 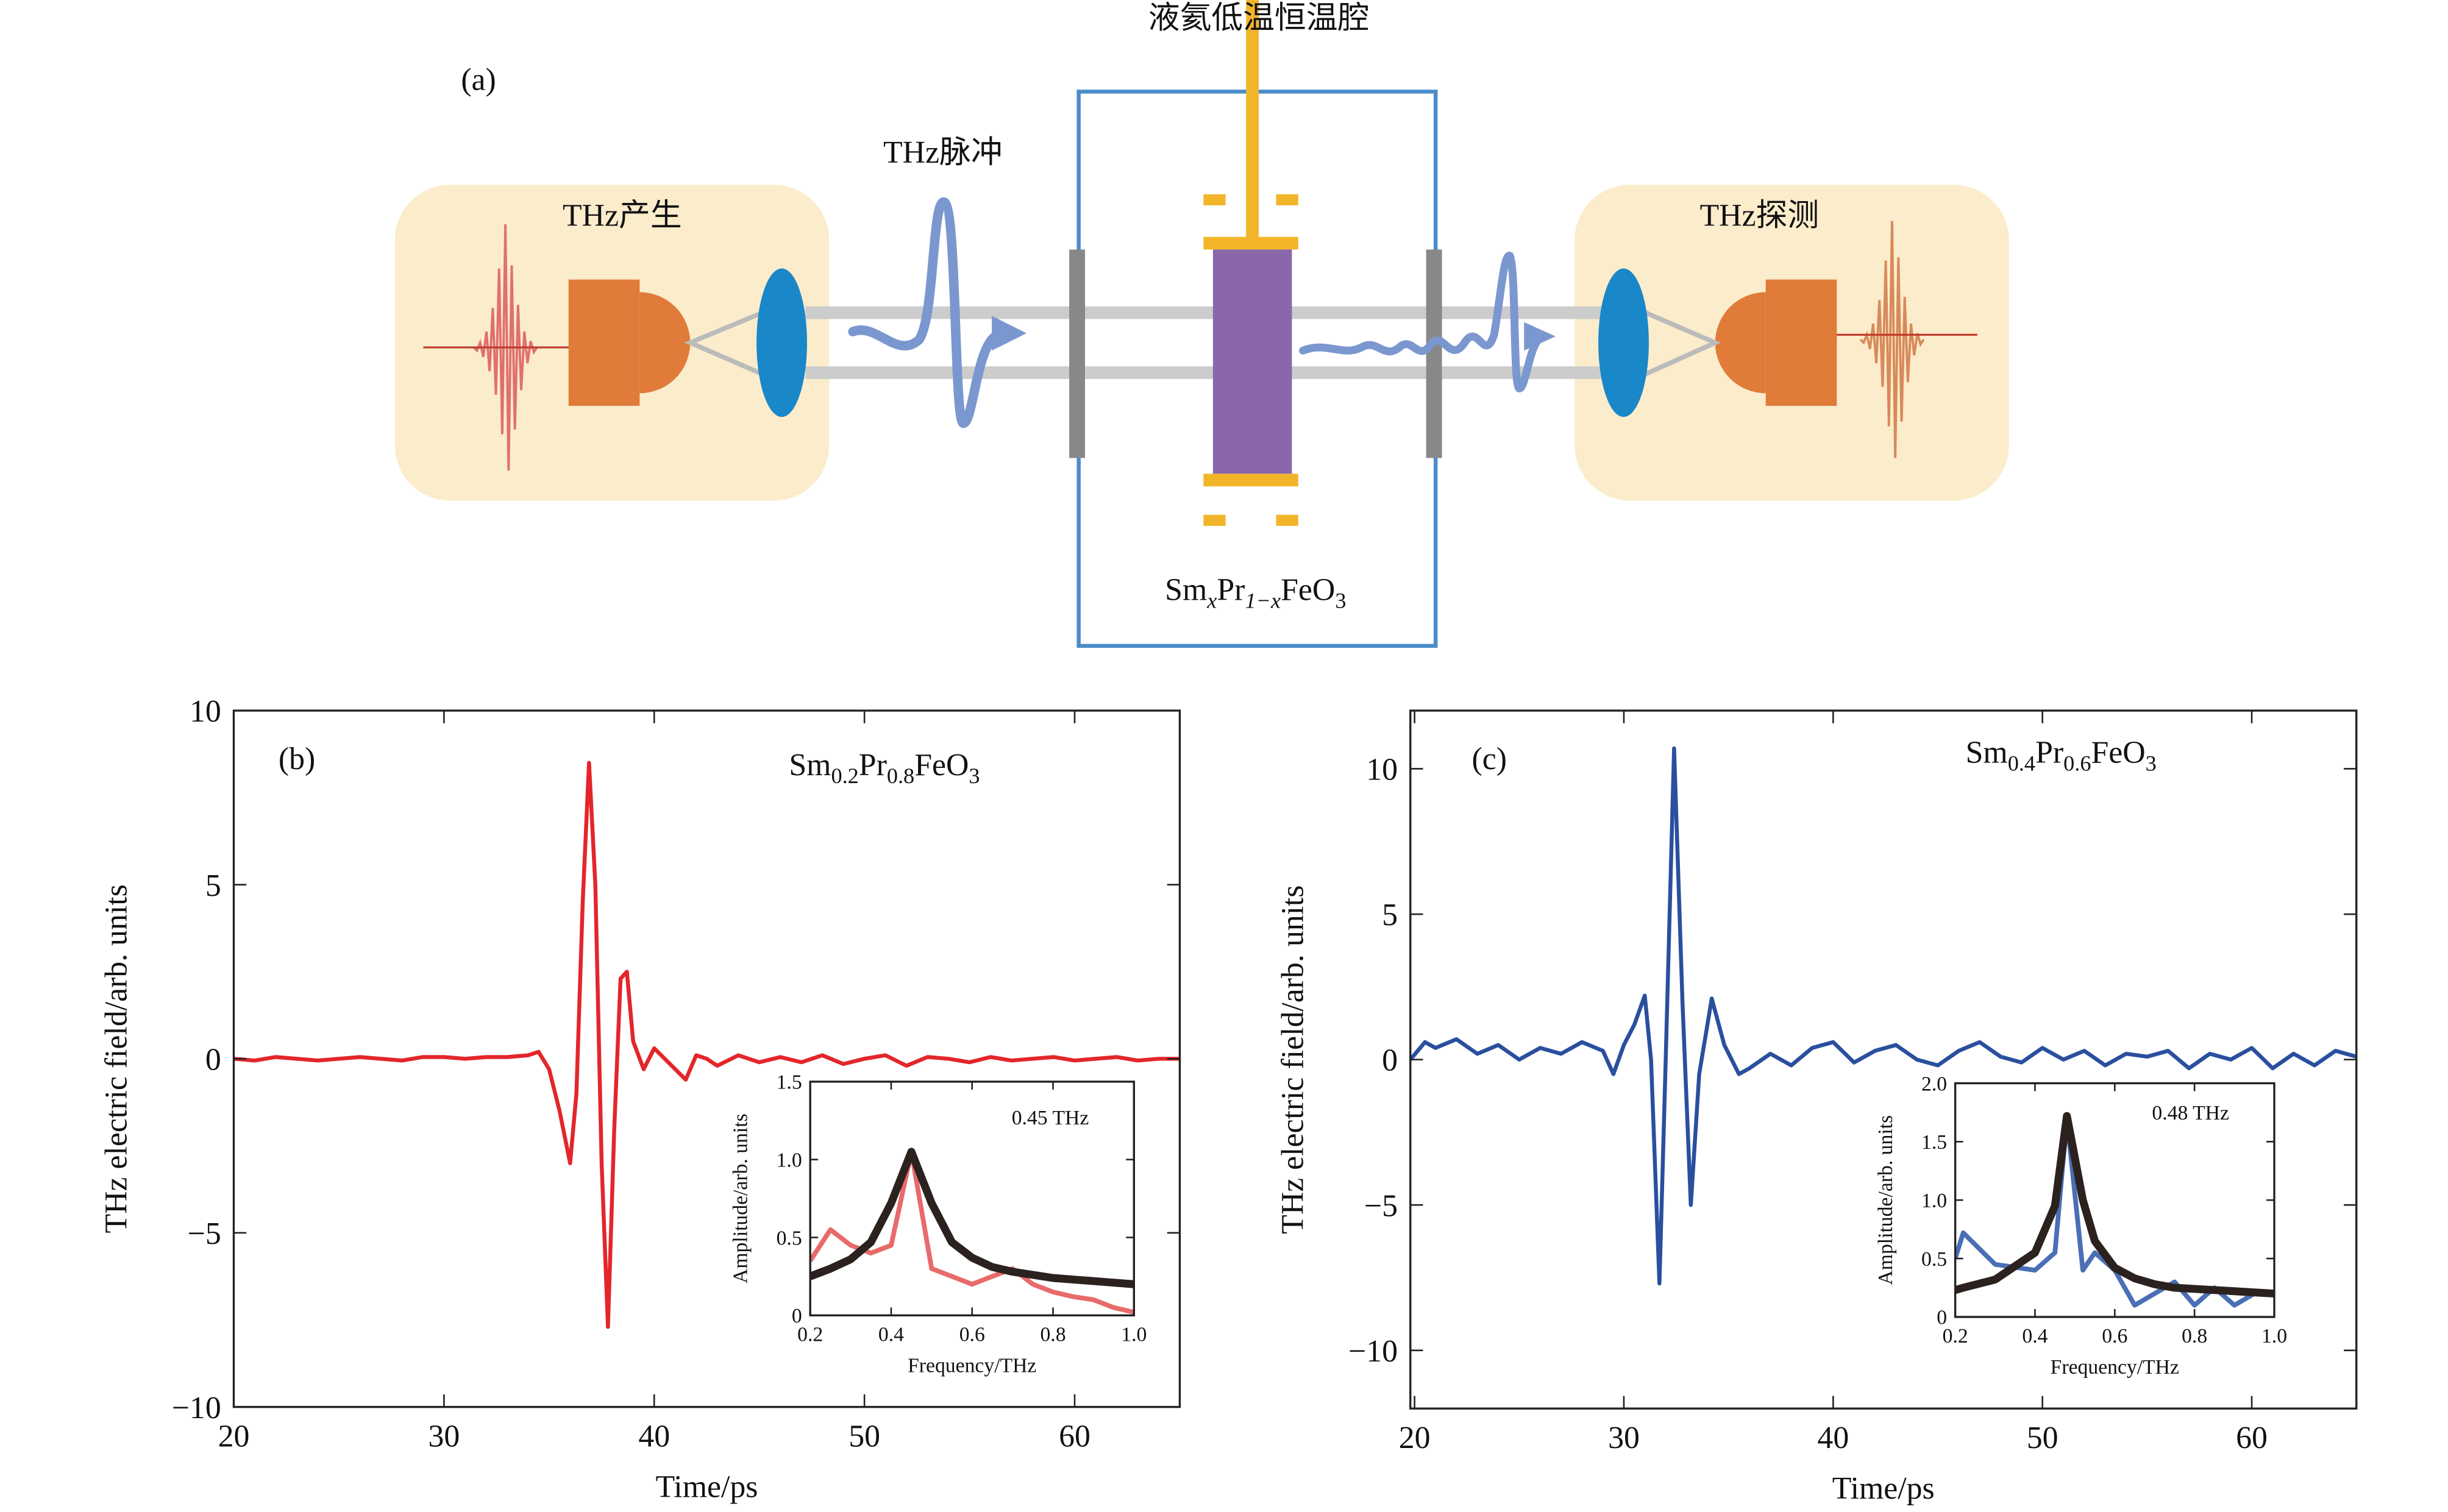 What do you see at coordinates (844, 776) in the screenshot?
I see `subscript: 0.2` at bounding box center [844, 776].